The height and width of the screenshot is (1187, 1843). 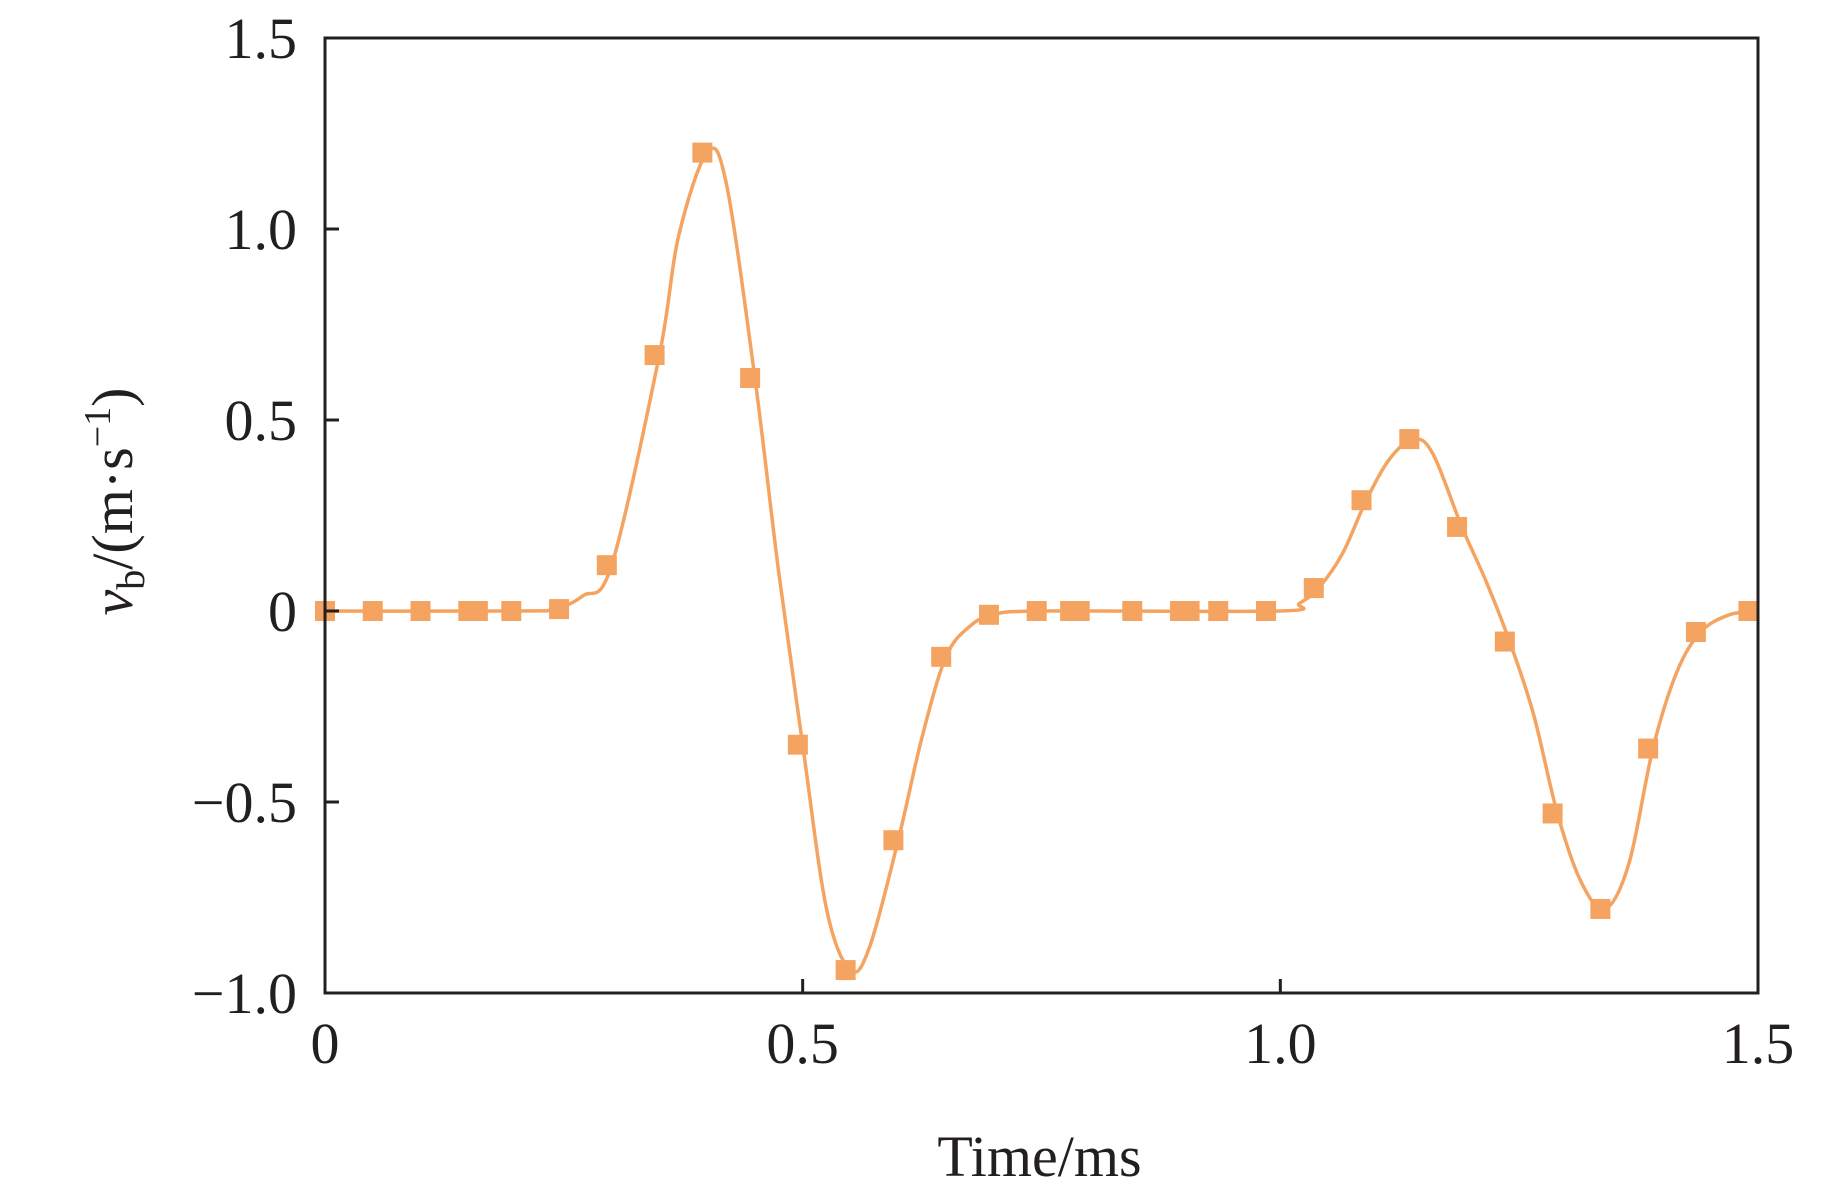 What do you see at coordinates (282, 611) in the screenshot?
I see `y-tick-label: 0` at bounding box center [282, 611].